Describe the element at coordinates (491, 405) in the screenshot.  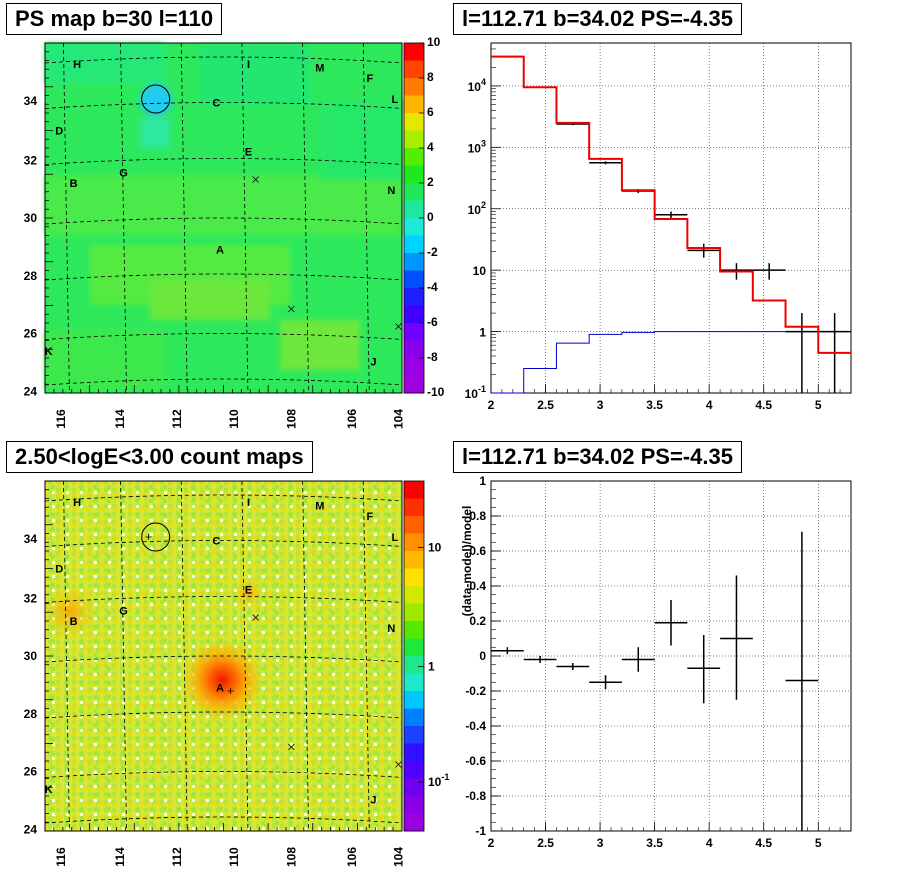
I see `spectrum-x-tick-2: 2` at that location.